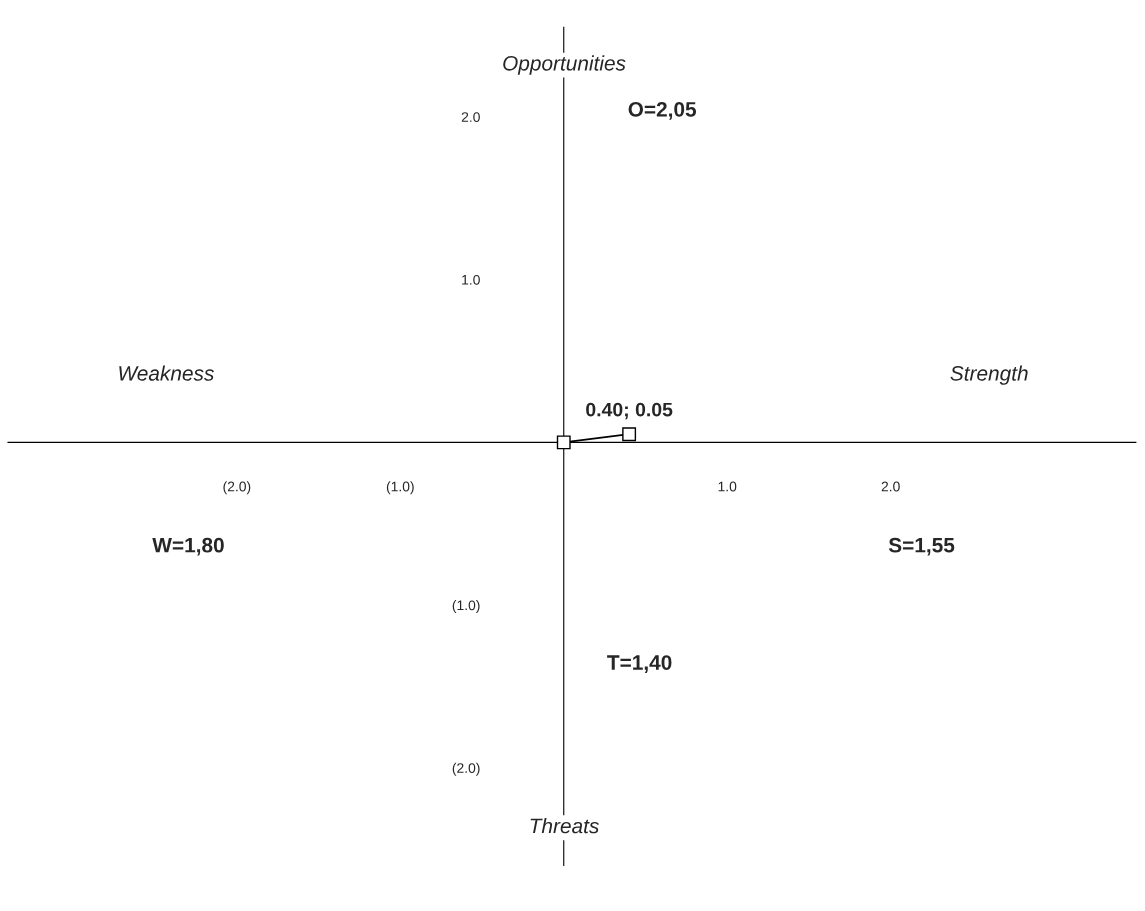 The image size is (1145, 911). I want to click on annotation: Weakness, so click(166, 373).